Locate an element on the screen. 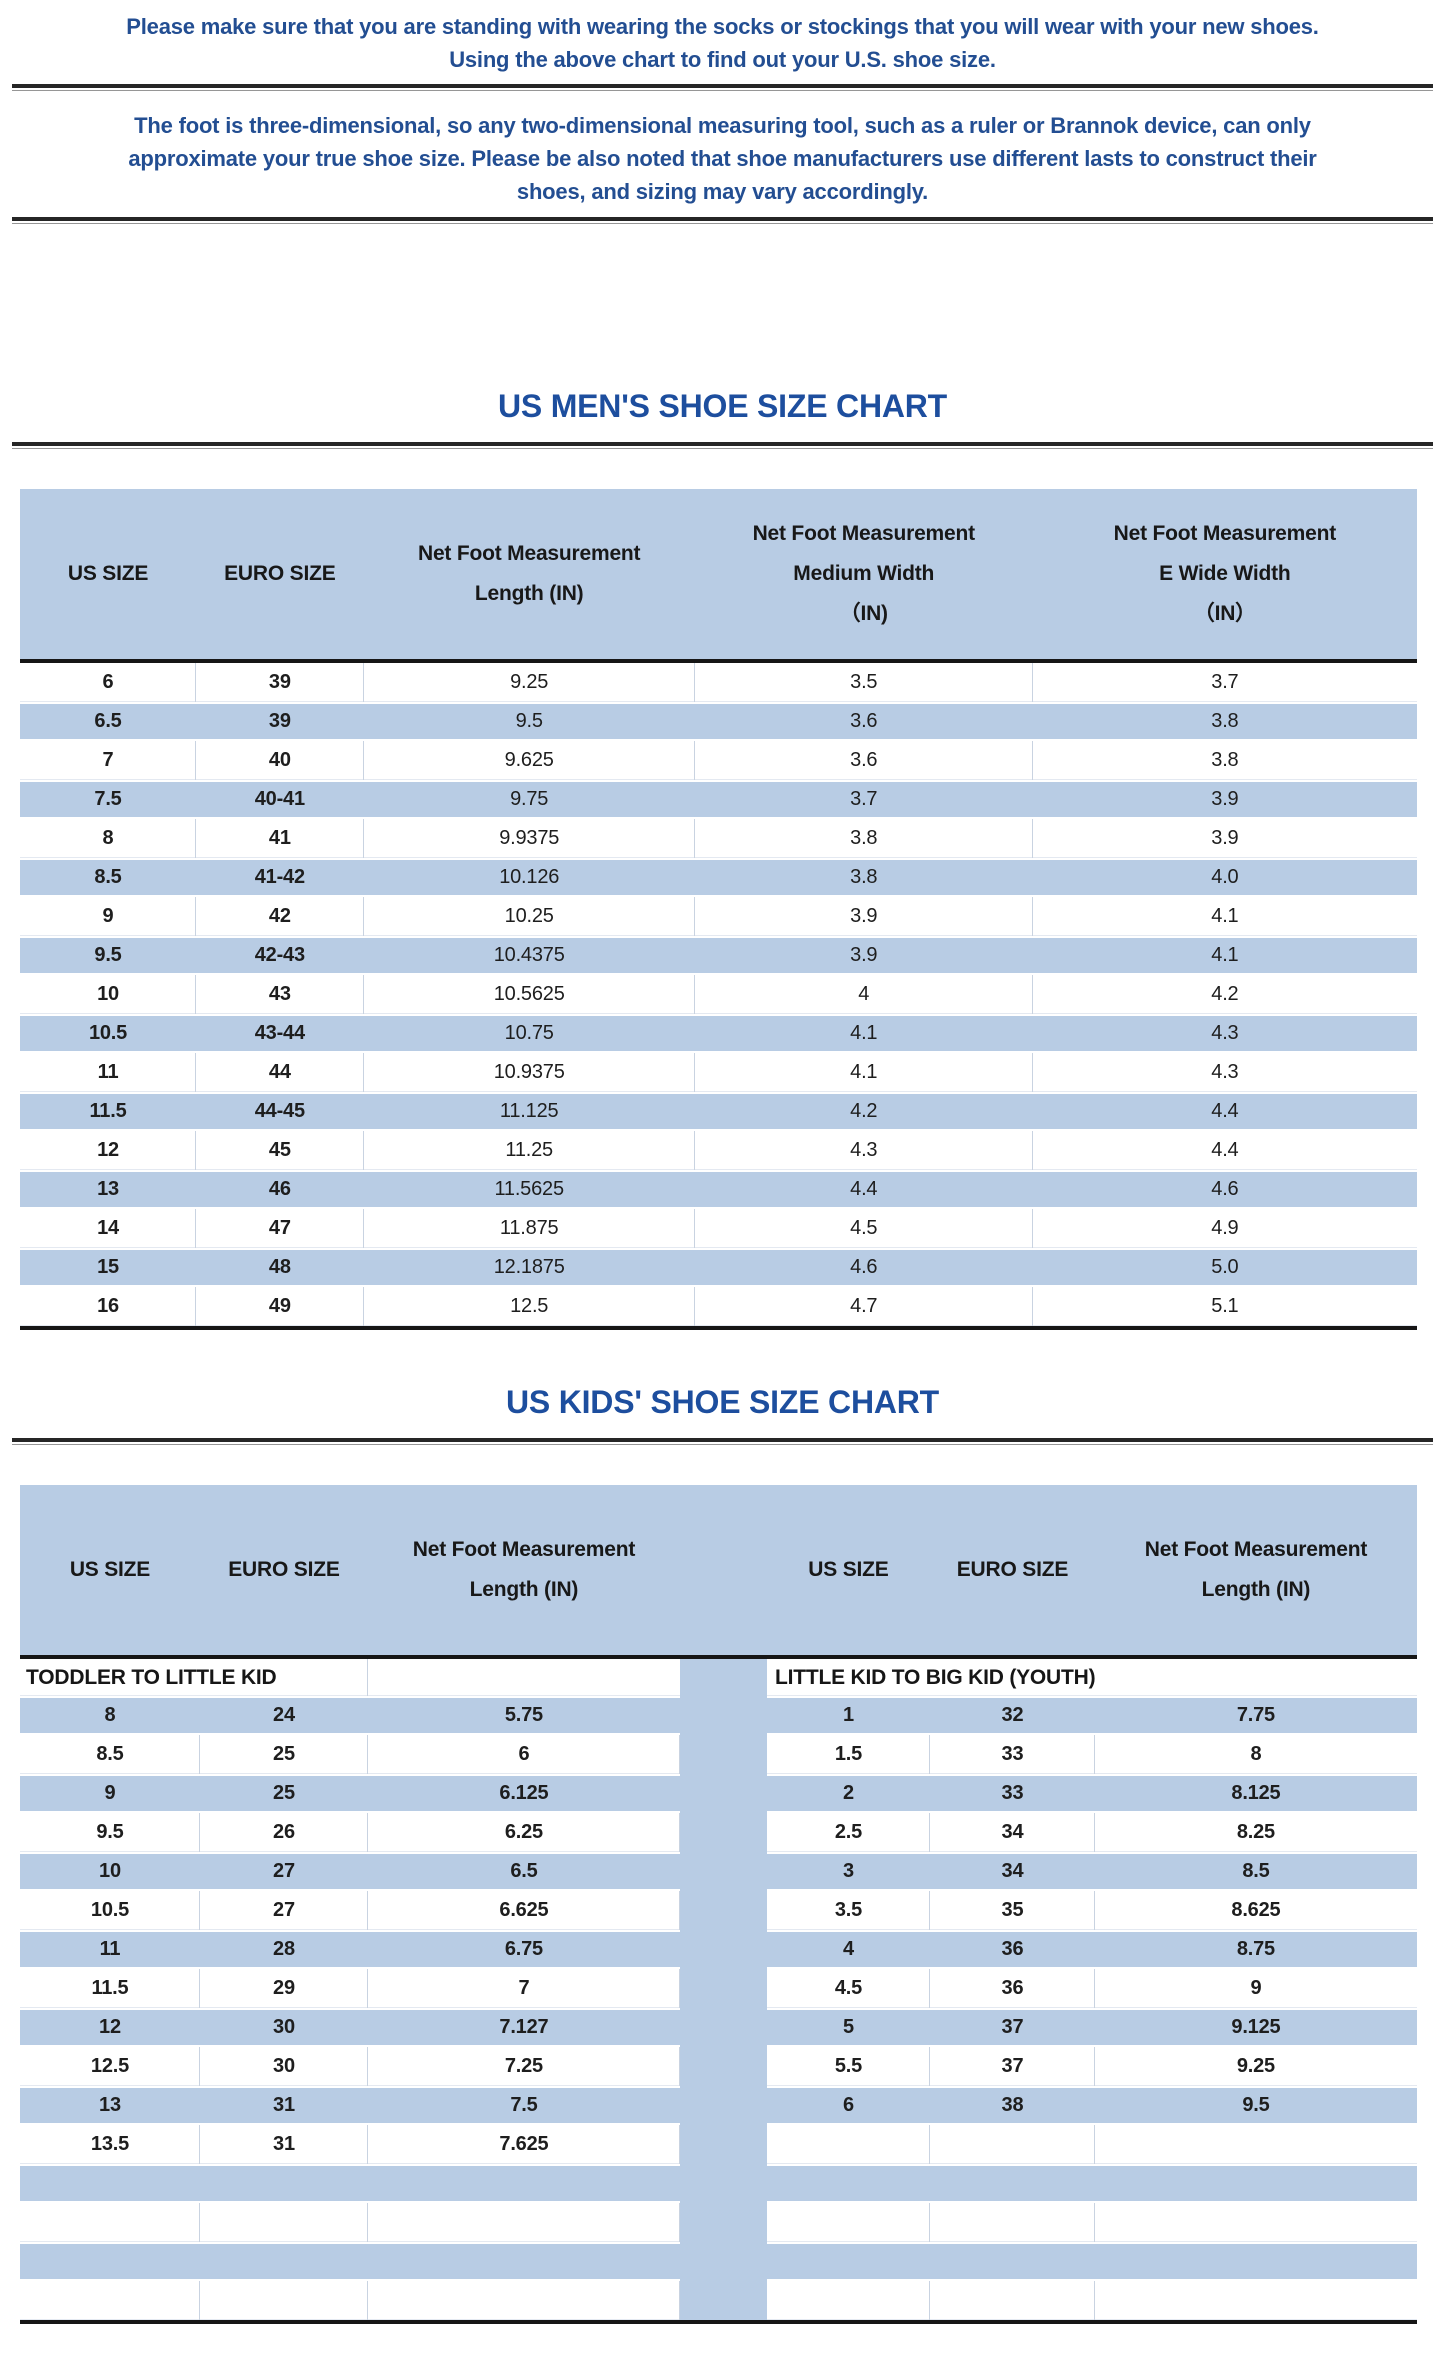  table-cell: 4.1 is located at coordinates (1224, 955).